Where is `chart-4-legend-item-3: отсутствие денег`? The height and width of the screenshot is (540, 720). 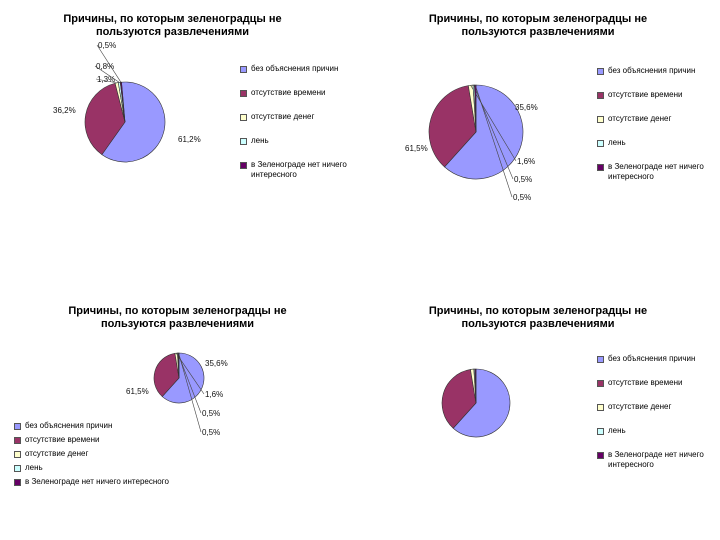
chart-4-legend-item-3: отсутствие денег is located at coordinates (654, 407).